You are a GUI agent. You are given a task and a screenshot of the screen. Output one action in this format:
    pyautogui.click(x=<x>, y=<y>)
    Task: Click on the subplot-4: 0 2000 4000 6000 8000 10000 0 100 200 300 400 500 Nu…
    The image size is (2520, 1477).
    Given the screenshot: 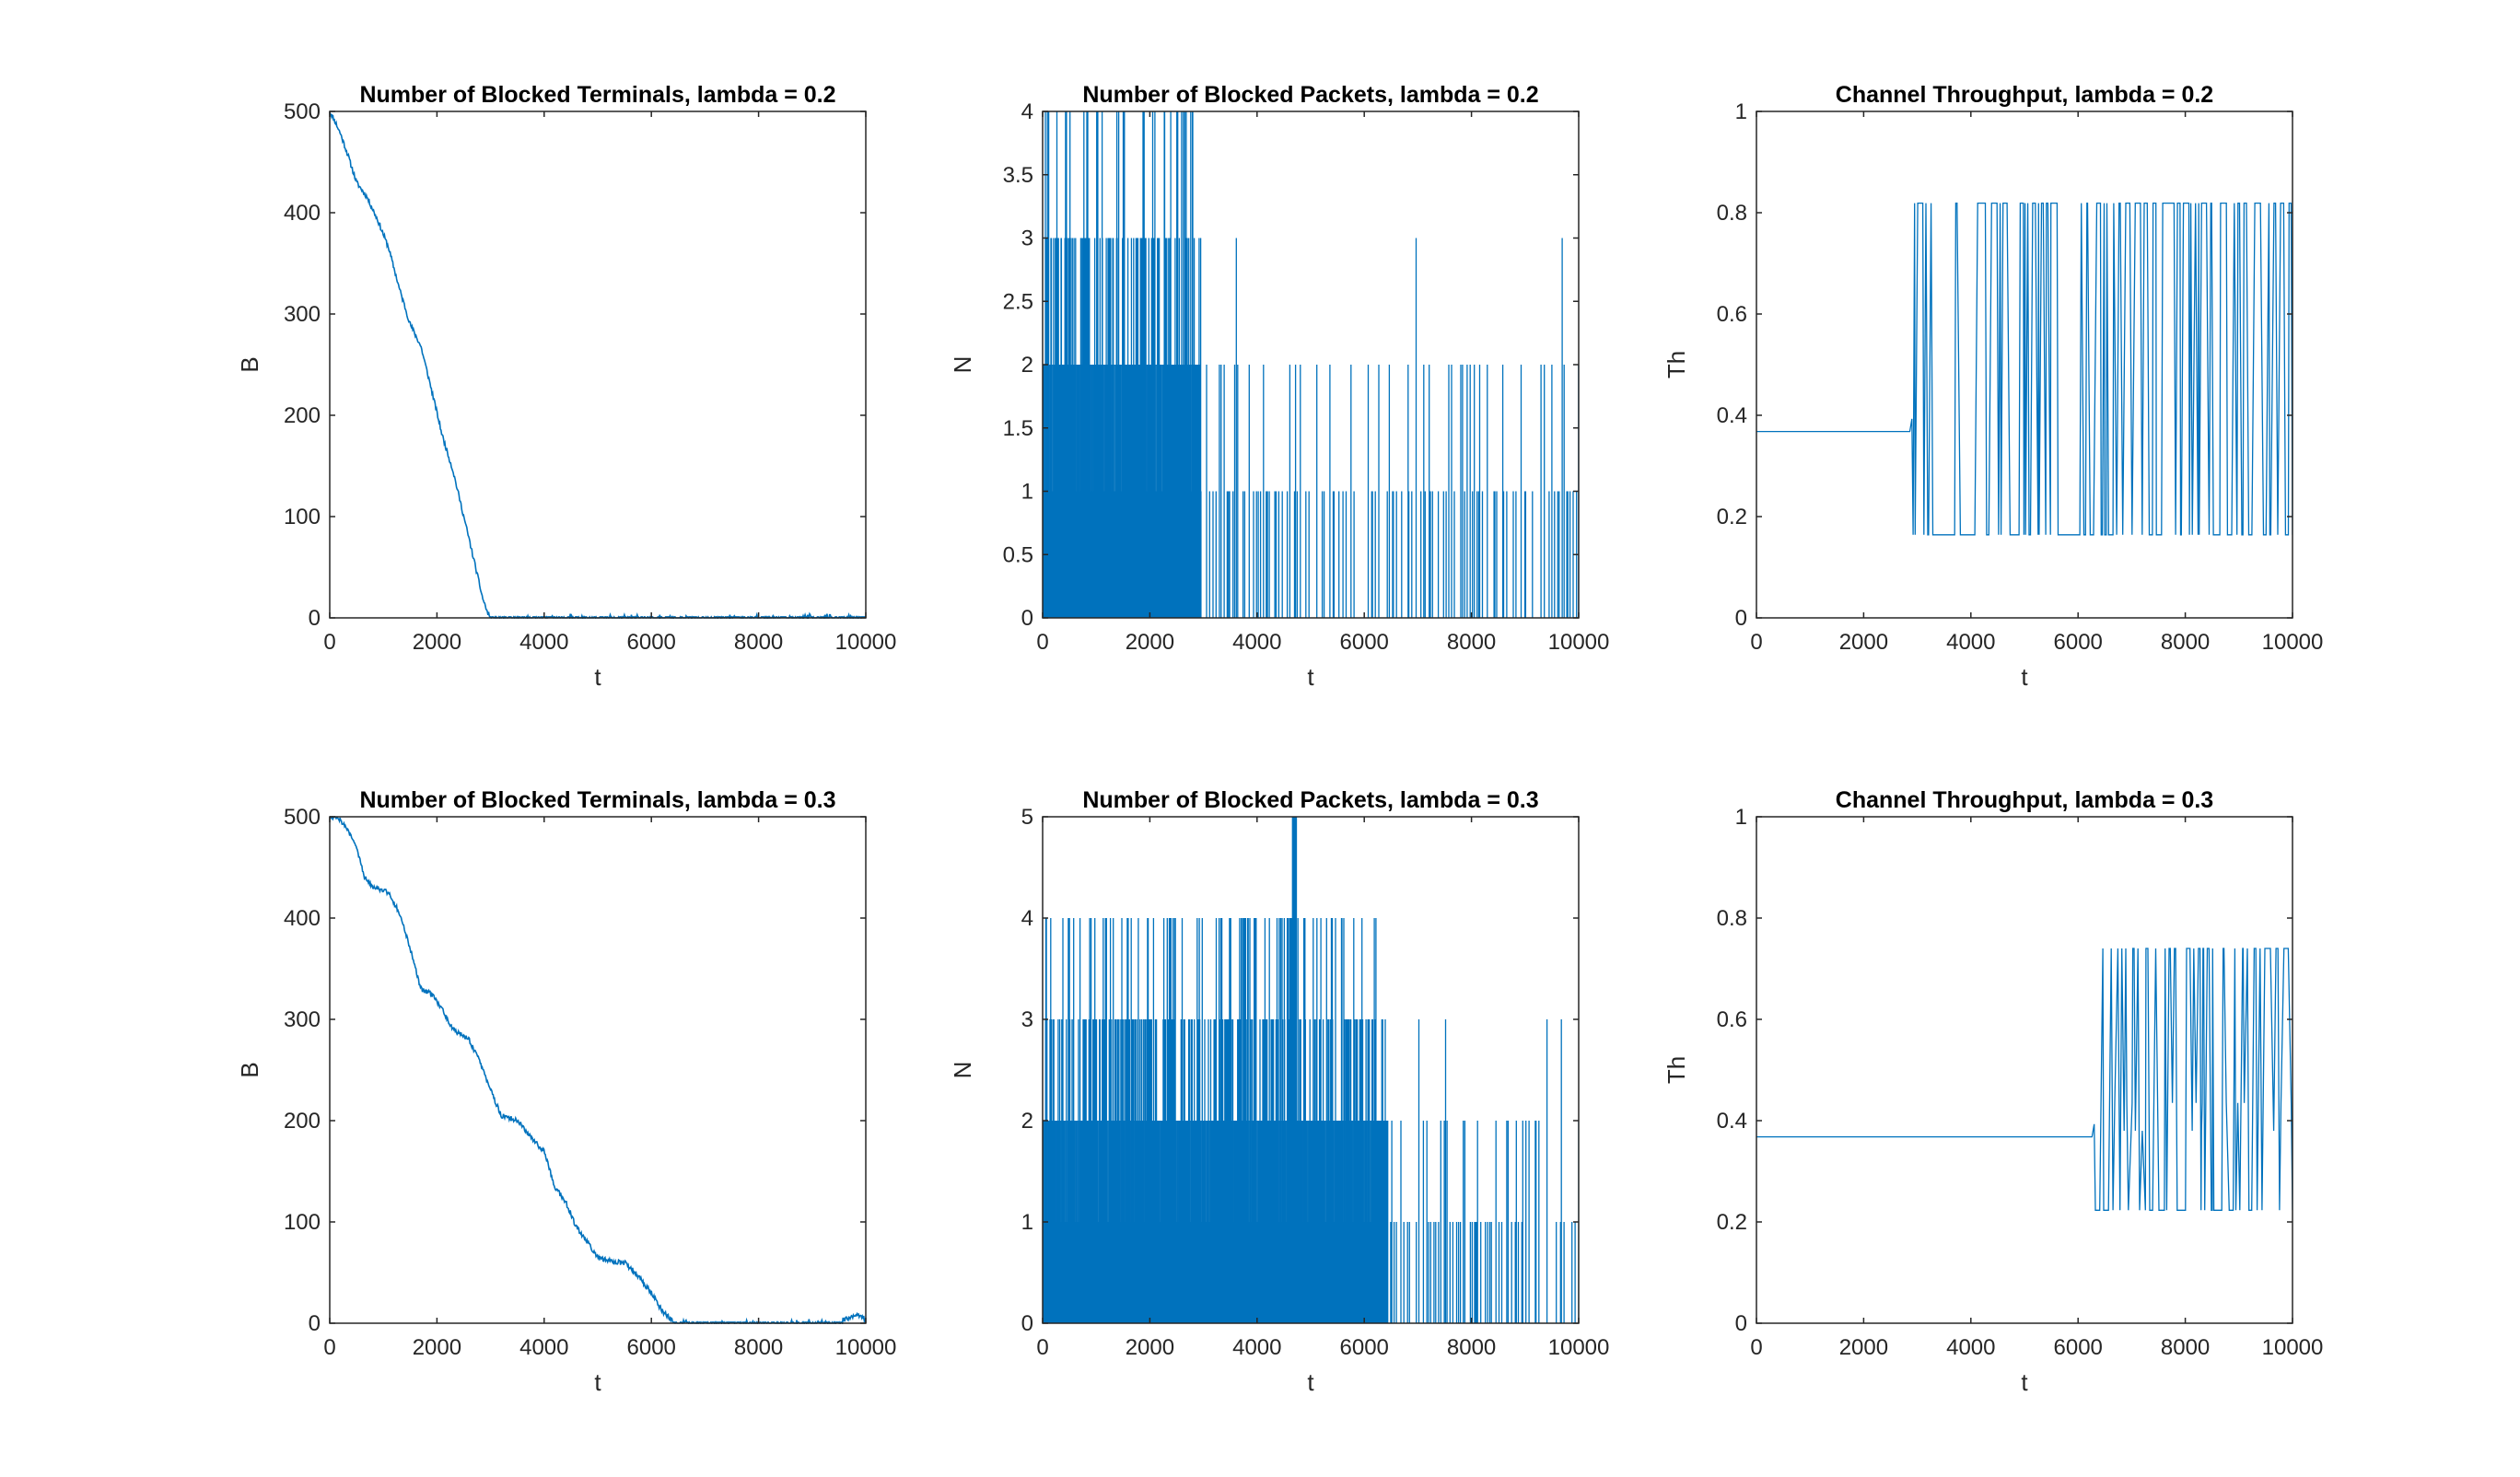 What is the action you would take?
    pyautogui.click(x=566, y=1091)
    